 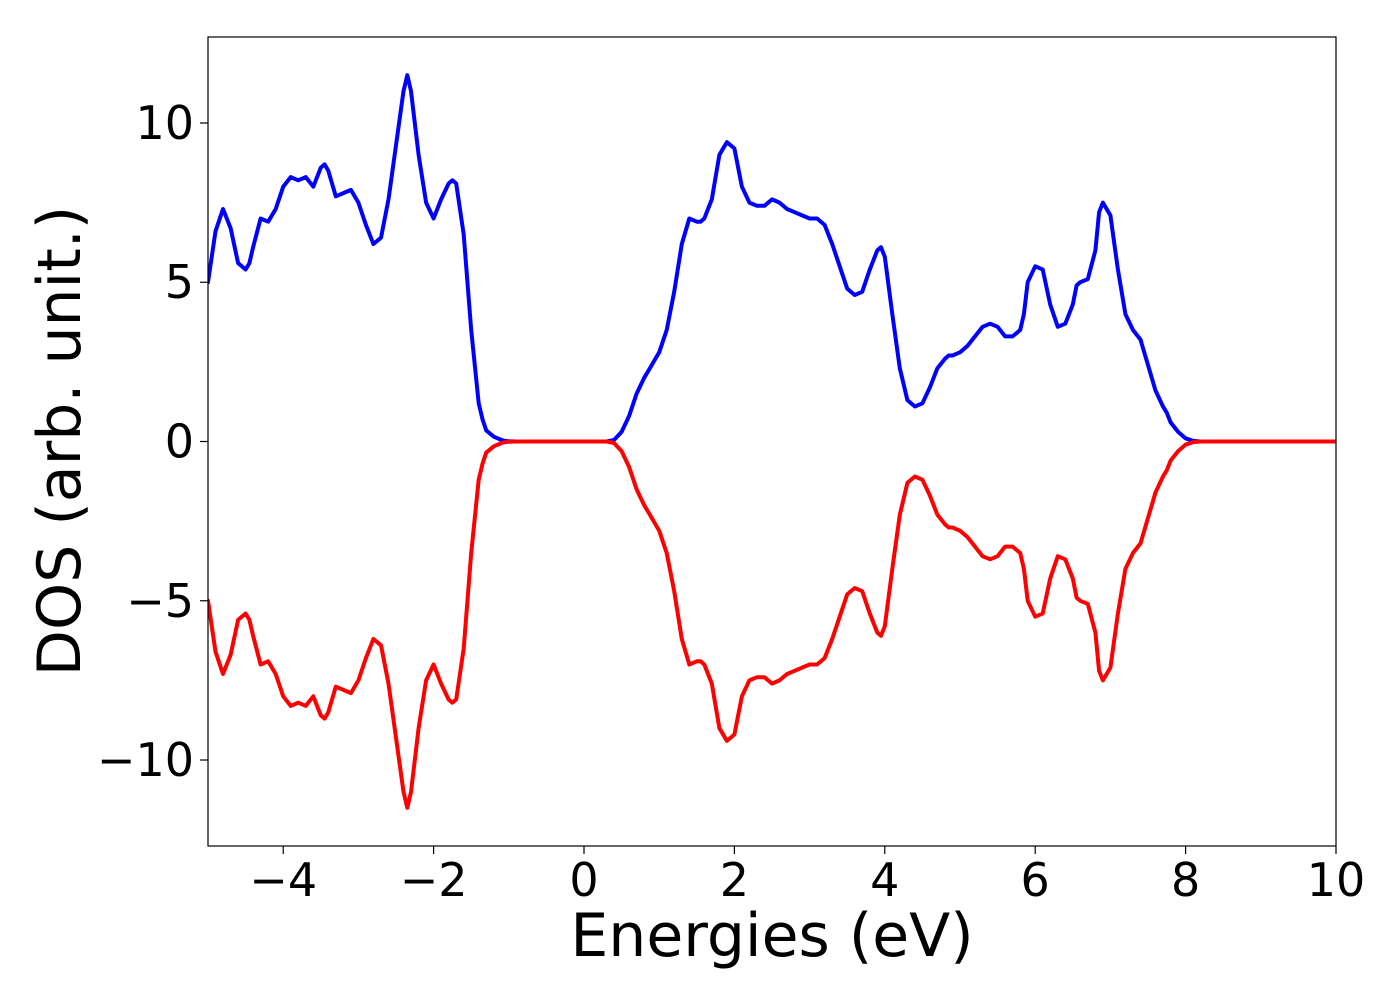 I want to click on y-tick-label: −5, so click(x=160, y=601).